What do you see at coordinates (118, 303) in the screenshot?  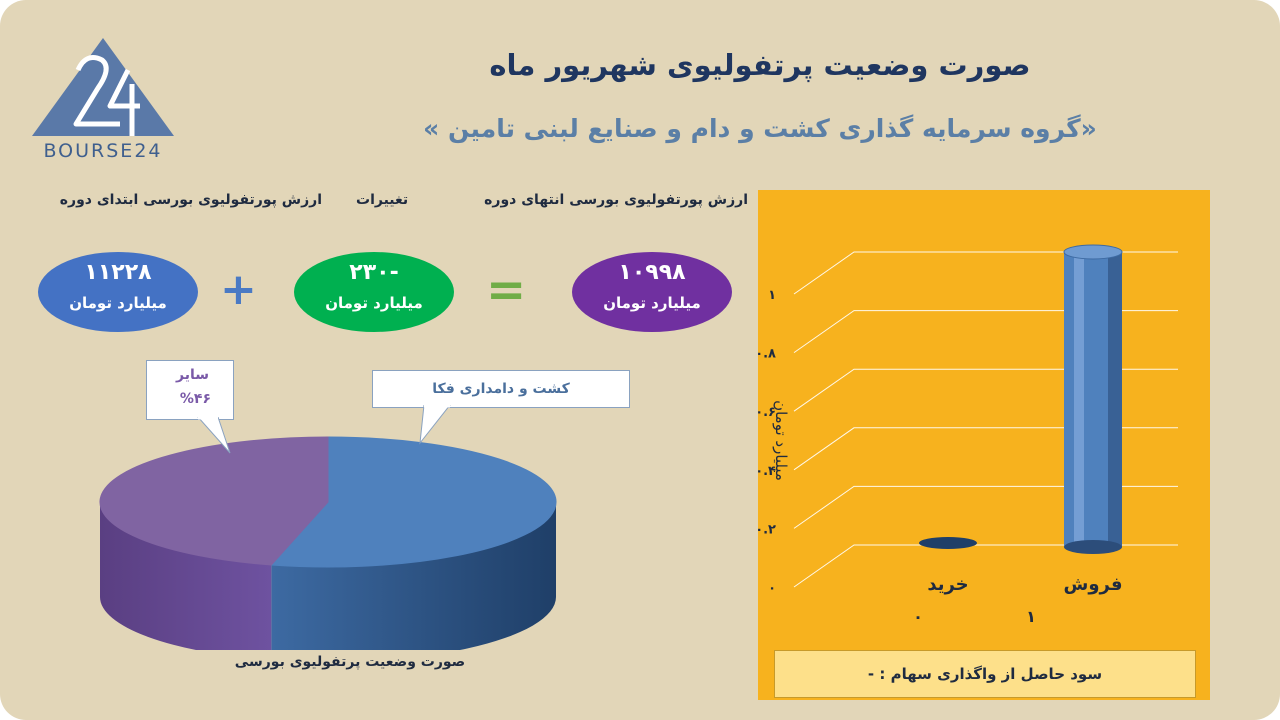 I see `start-value-unit: میلیارد تومان` at bounding box center [118, 303].